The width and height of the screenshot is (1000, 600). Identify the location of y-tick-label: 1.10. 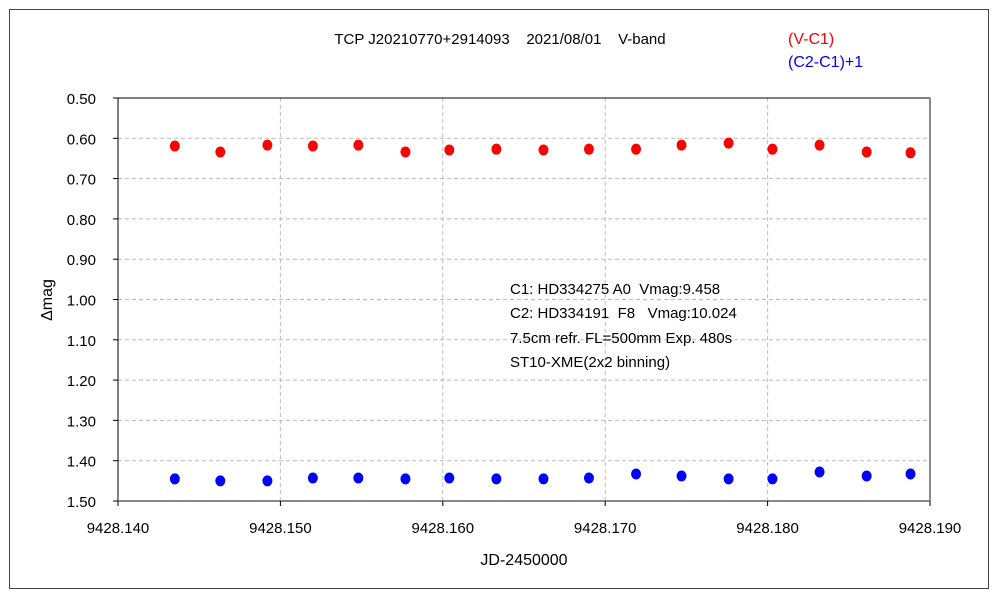
(81, 341).